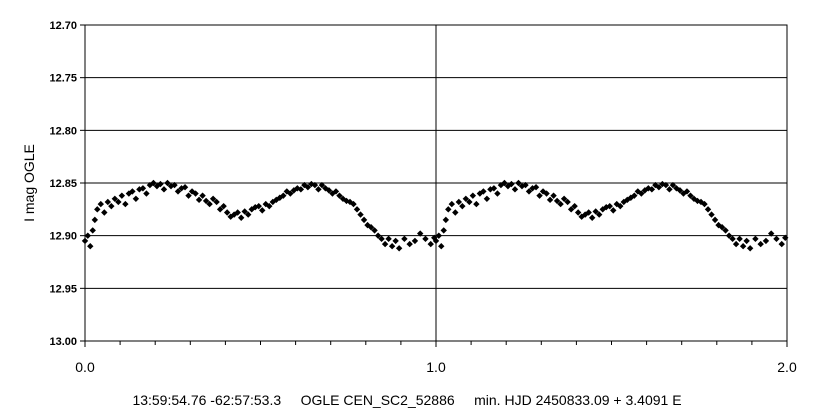 The image size is (814, 420). What do you see at coordinates (63, 237) in the screenshot?
I see `y-tick-label: 12.90` at bounding box center [63, 237].